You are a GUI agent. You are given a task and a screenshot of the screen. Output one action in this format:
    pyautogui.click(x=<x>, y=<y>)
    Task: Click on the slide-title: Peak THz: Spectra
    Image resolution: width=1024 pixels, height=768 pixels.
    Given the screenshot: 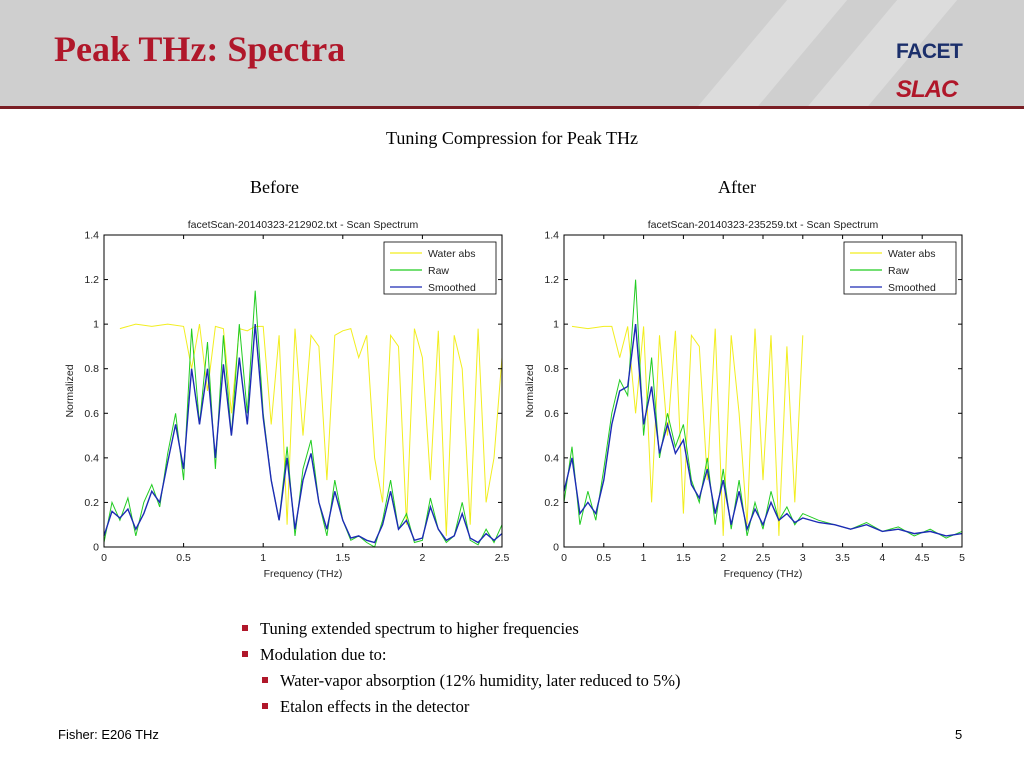 What is the action you would take?
    pyautogui.click(x=200, y=49)
    